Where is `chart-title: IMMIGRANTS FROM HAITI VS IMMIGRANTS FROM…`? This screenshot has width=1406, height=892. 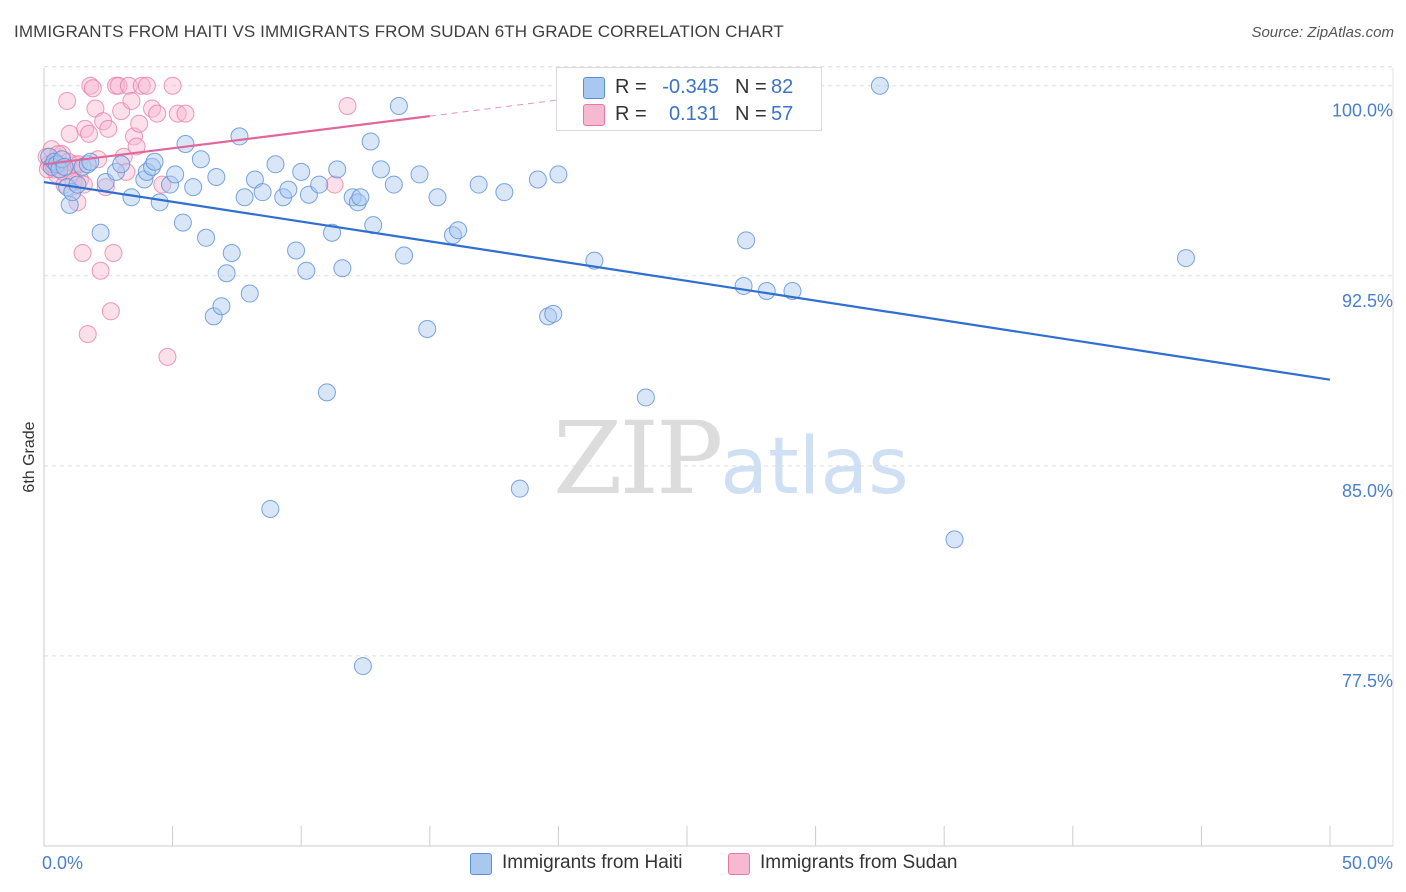 chart-title: IMMIGRANTS FROM HAITI VS IMMIGRANTS FROM… is located at coordinates (399, 31).